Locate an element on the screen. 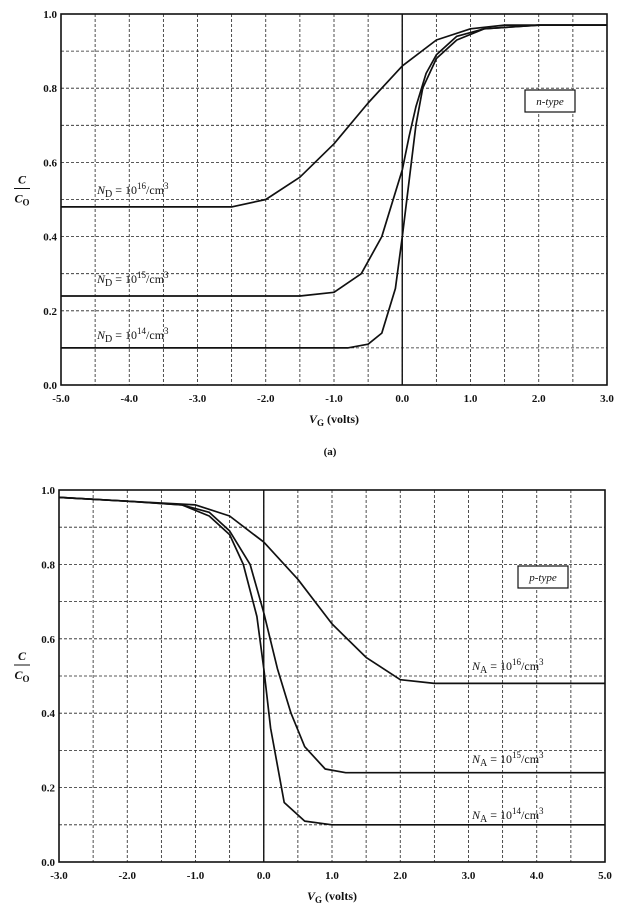  type-label: n-type is located at coordinates (550, 102).